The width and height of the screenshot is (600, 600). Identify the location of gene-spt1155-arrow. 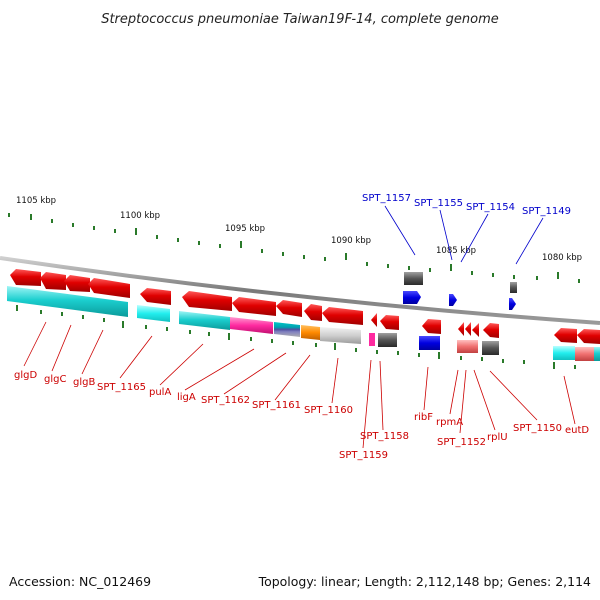
(453, 300).